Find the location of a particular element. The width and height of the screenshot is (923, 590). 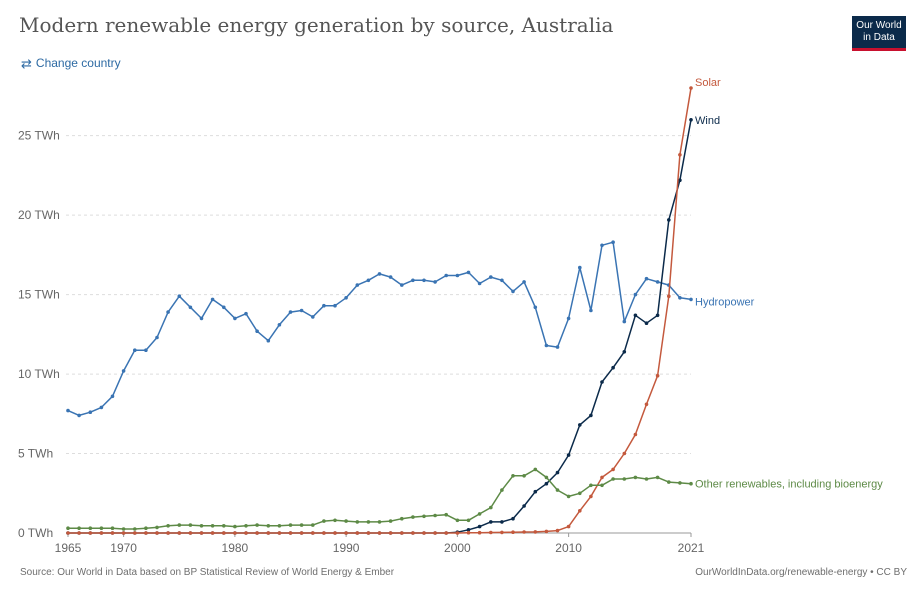

change-country-label: Change country is located at coordinates (78, 63).